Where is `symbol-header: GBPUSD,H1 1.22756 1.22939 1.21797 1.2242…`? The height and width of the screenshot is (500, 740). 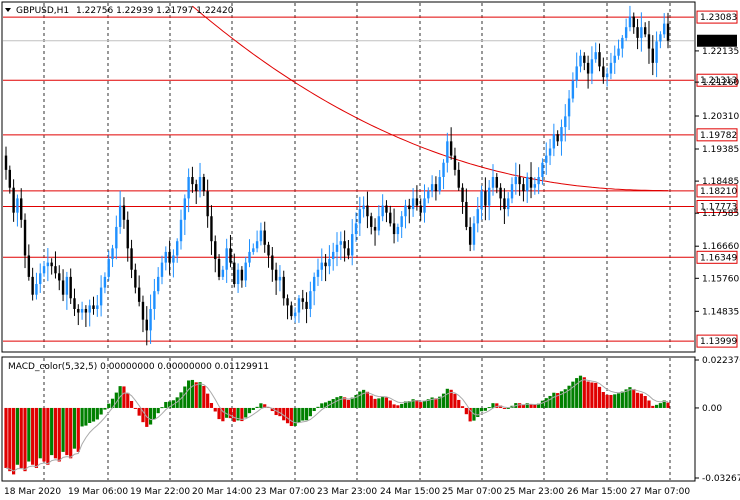
symbol-header: GBPUSD,H1 1.22756 1.22939 1.21797 1.2242… is located at coordinates (119, 11).